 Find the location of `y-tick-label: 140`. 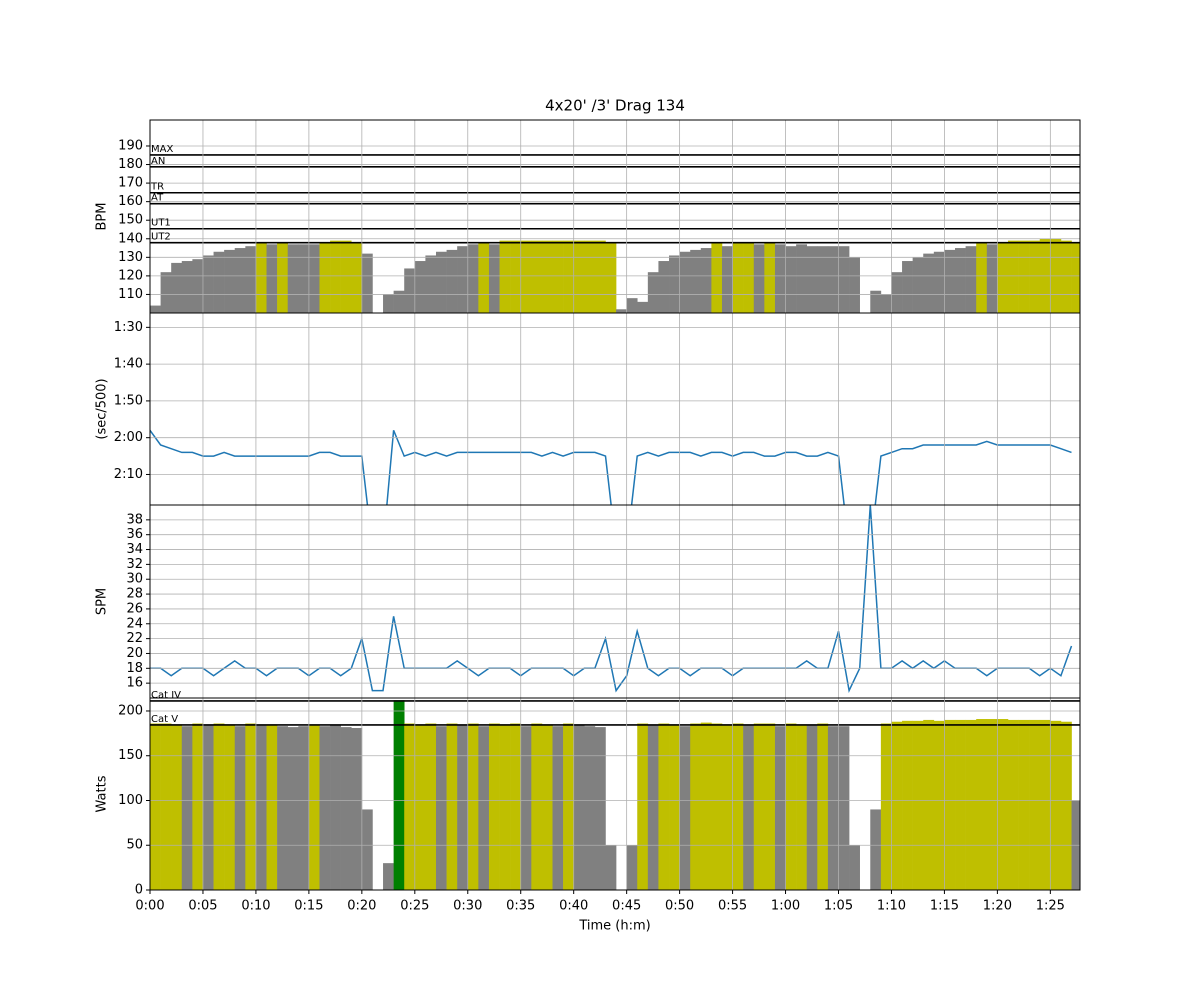

y-tick-label: 140 is located at coordinates (130, 238).